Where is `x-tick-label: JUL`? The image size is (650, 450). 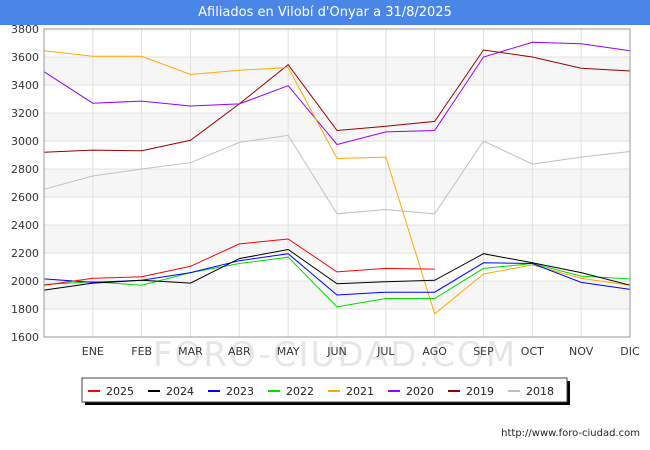 x-tick-label: JUL is located at coordinates (385, 351).